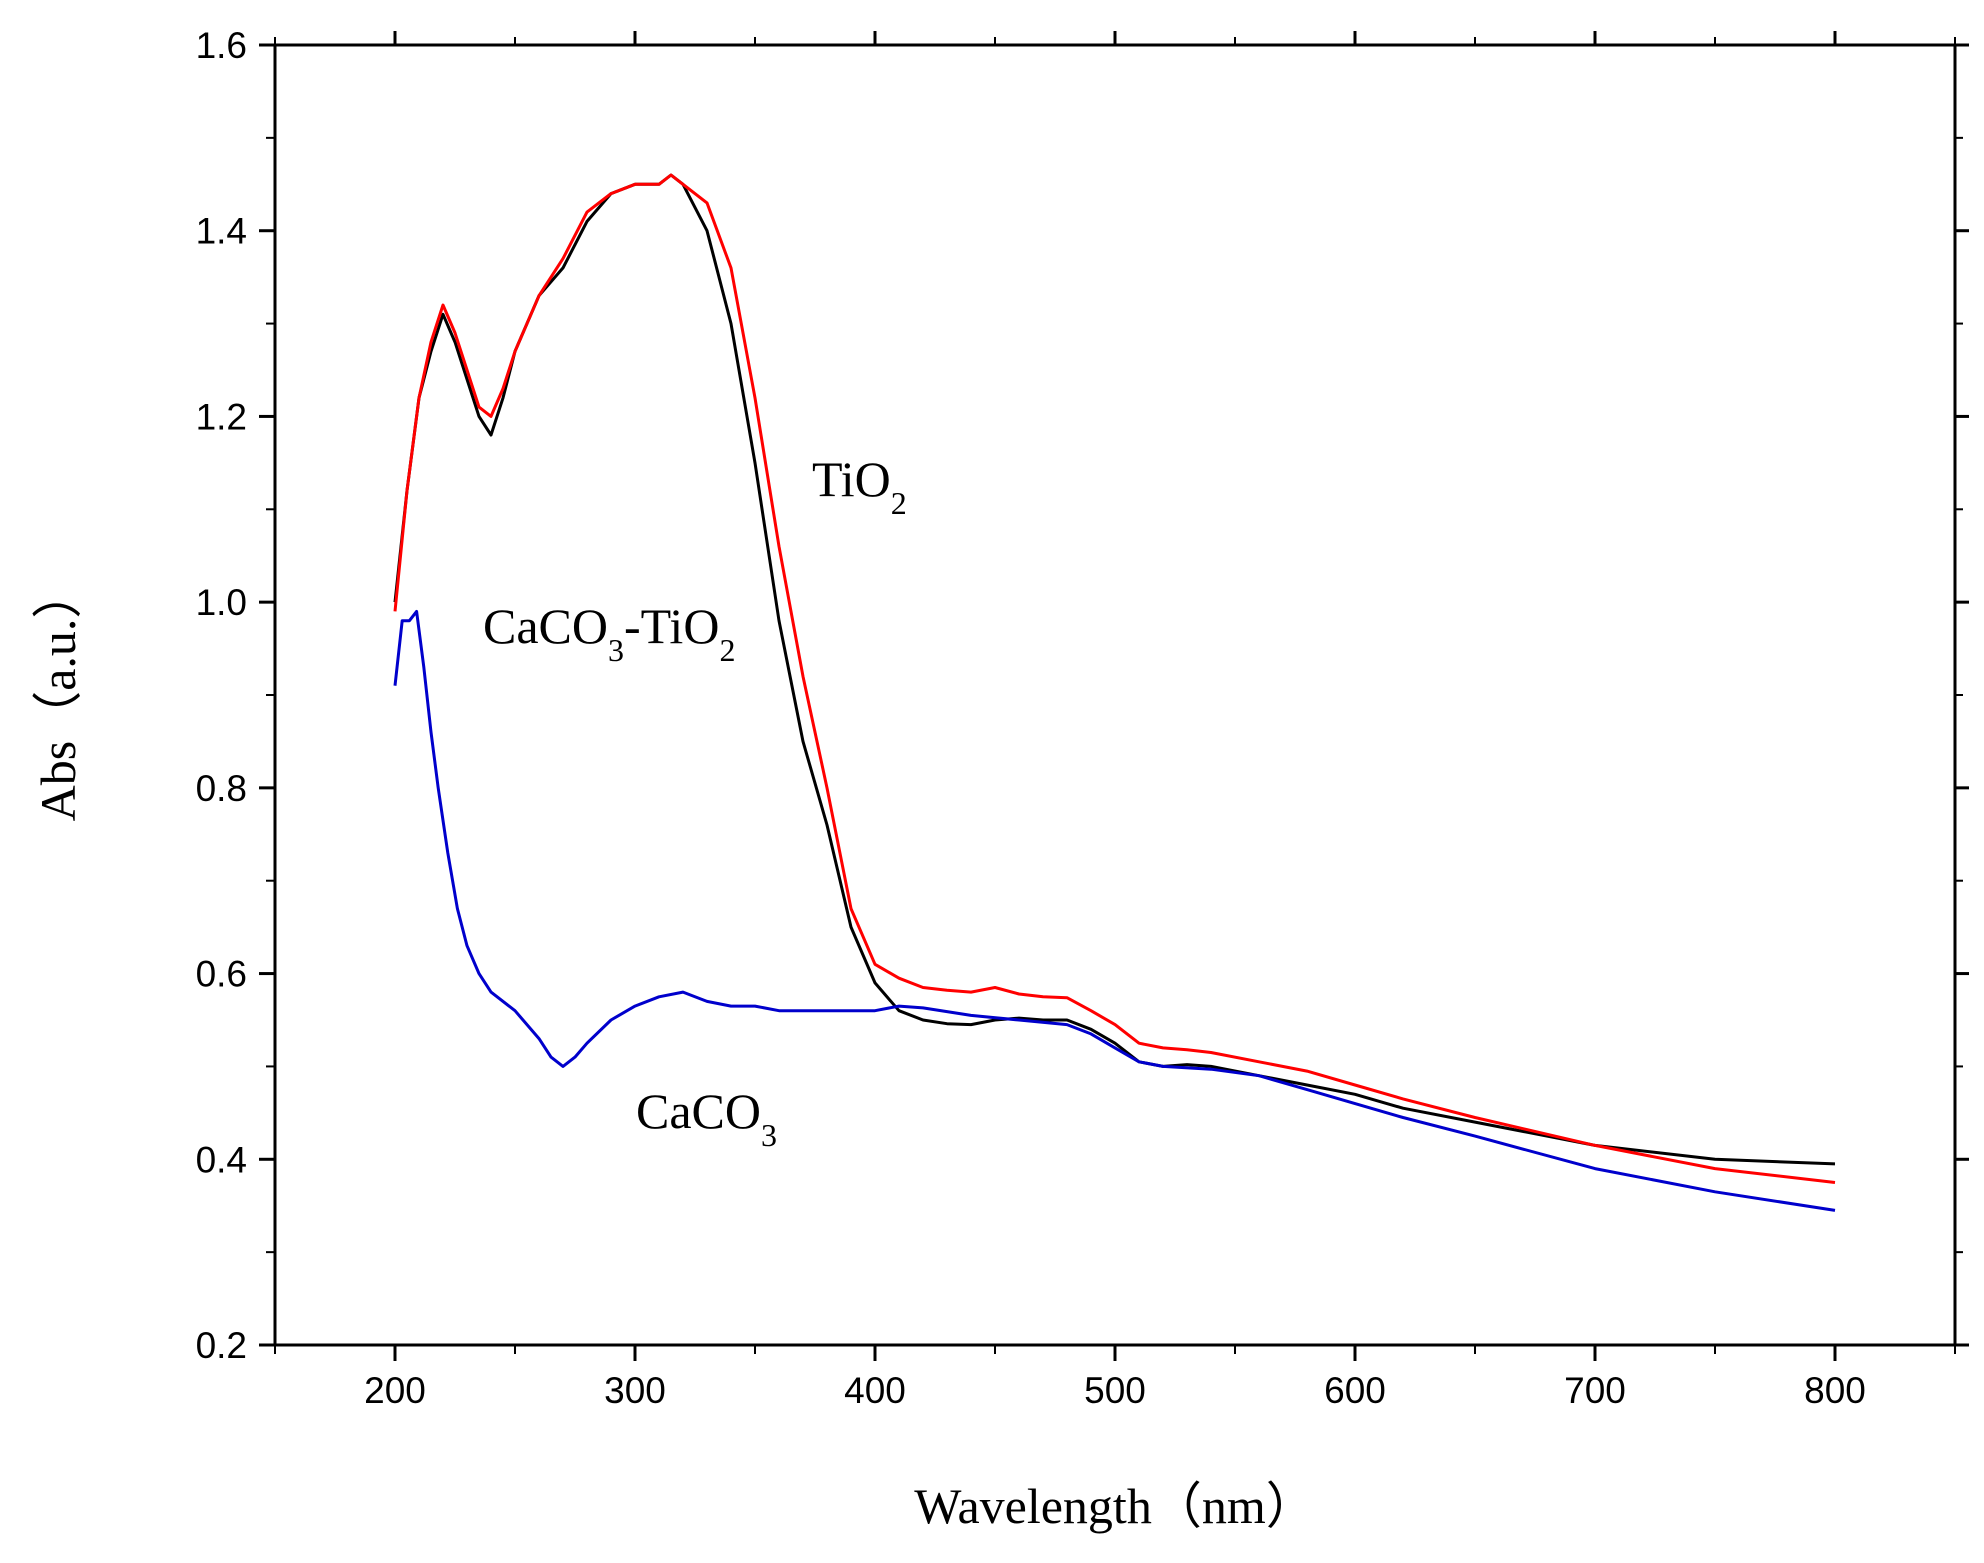  Describe the element at coordinates (221, 788) in the screenshot. I see `y-tick-label: 0.8` at that location.